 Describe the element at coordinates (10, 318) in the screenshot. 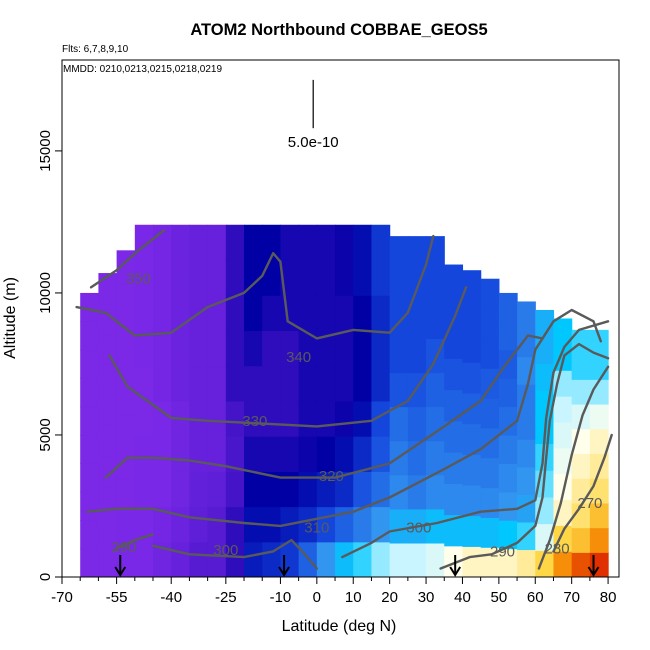

I see `y-axis-label: Altitude (m)` at that location.